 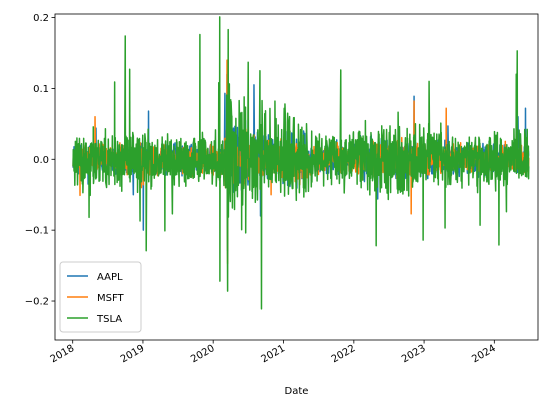 I want to click on y-axis: −0.2 −0.1 0.0 0.1 0.2, so click(x=40, y=160).